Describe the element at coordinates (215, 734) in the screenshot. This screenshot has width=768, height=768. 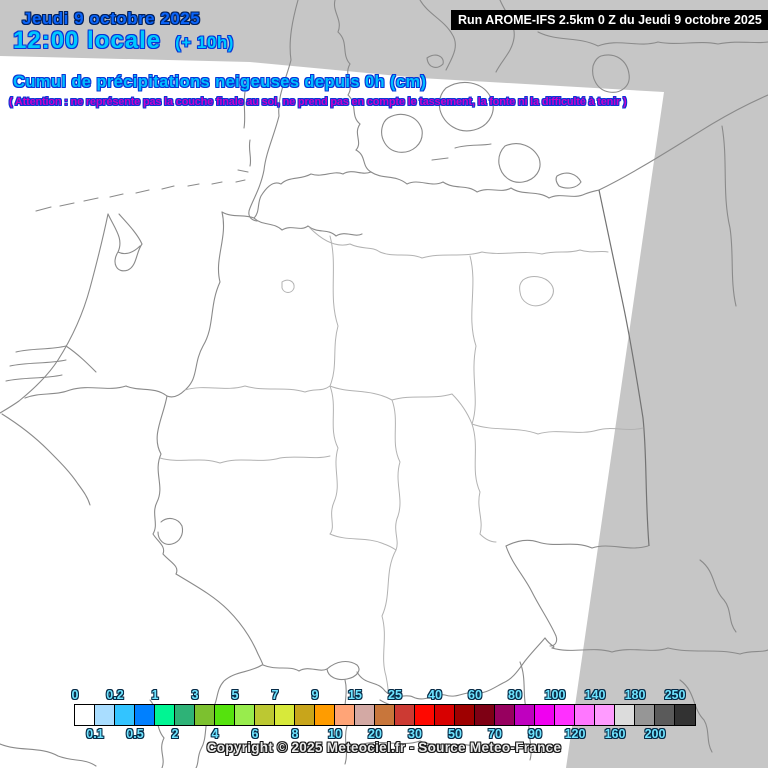
I see `legend-label: 4` at that location.